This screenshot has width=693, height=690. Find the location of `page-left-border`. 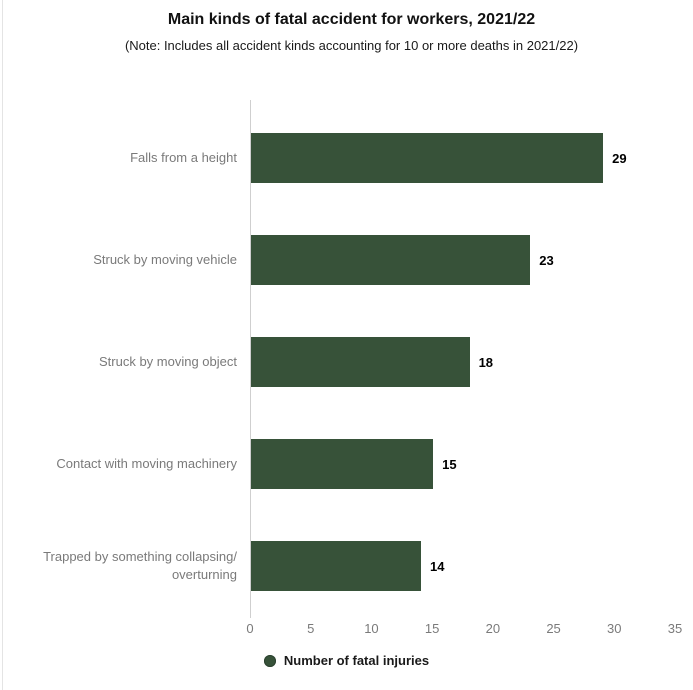

page-left-border is located at coordinates (2, 345).